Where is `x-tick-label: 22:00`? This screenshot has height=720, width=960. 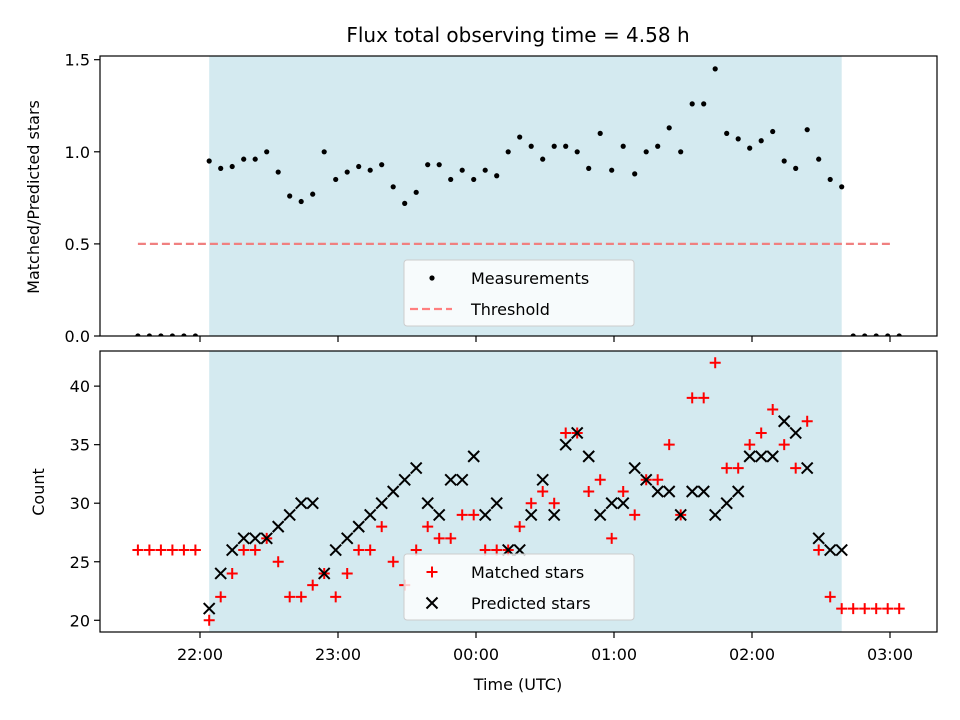 x-tick-label: 22:00 is located at coordinates (200, 654).